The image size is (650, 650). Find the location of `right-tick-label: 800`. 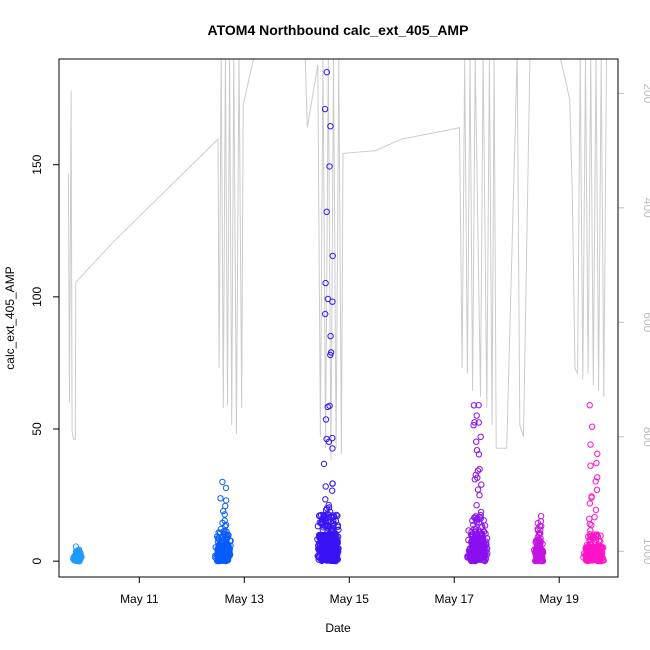

right-tick-label: 800 is located at coordinates (645, 437).